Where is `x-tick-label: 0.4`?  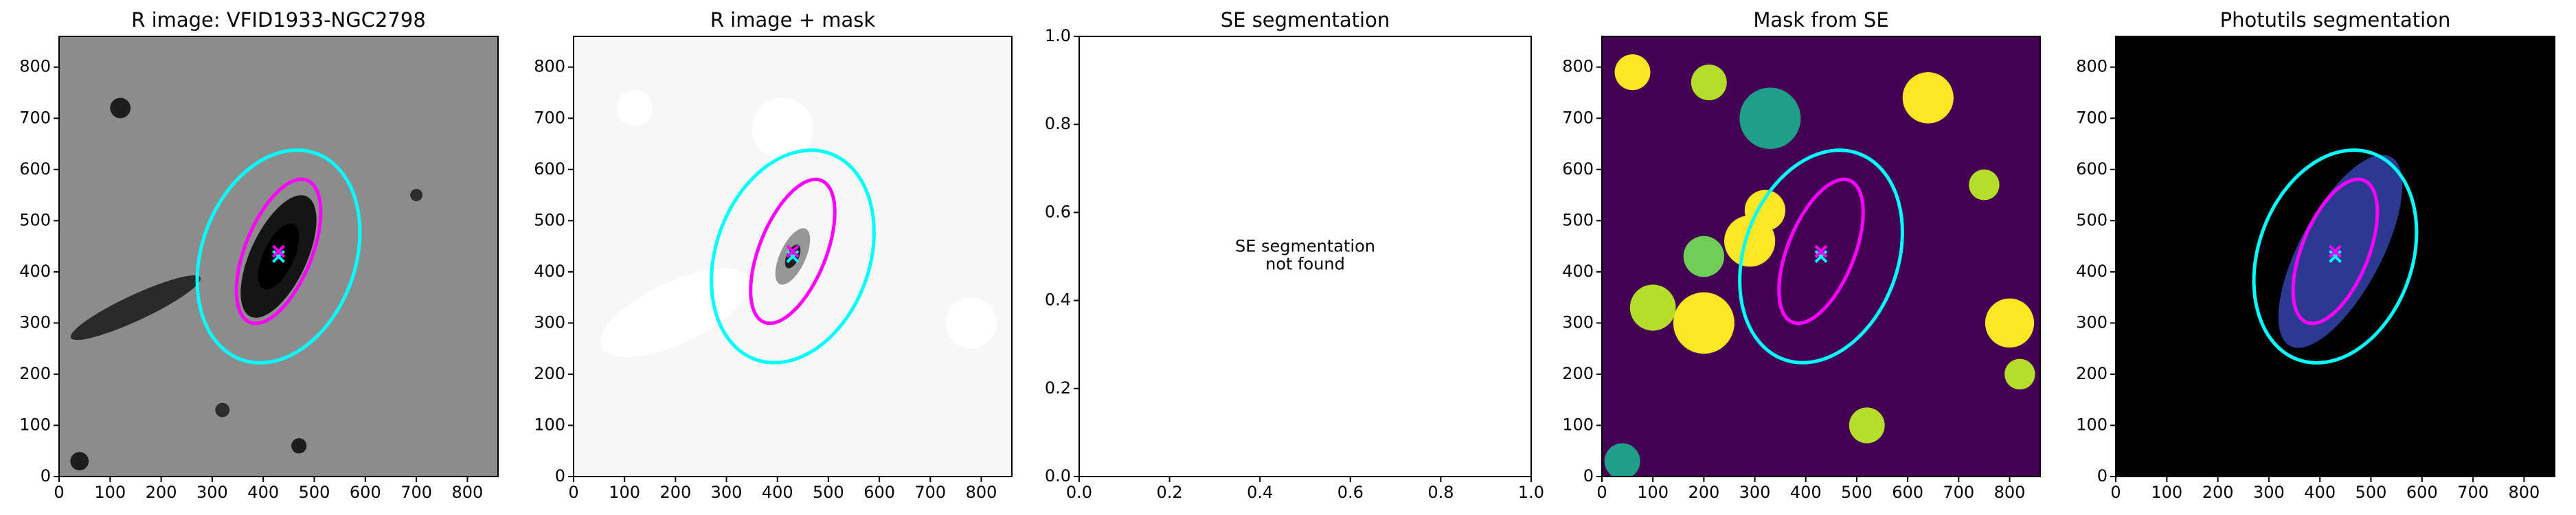
x-tick-label: 0.4 is located at coordinates (1260, 492).